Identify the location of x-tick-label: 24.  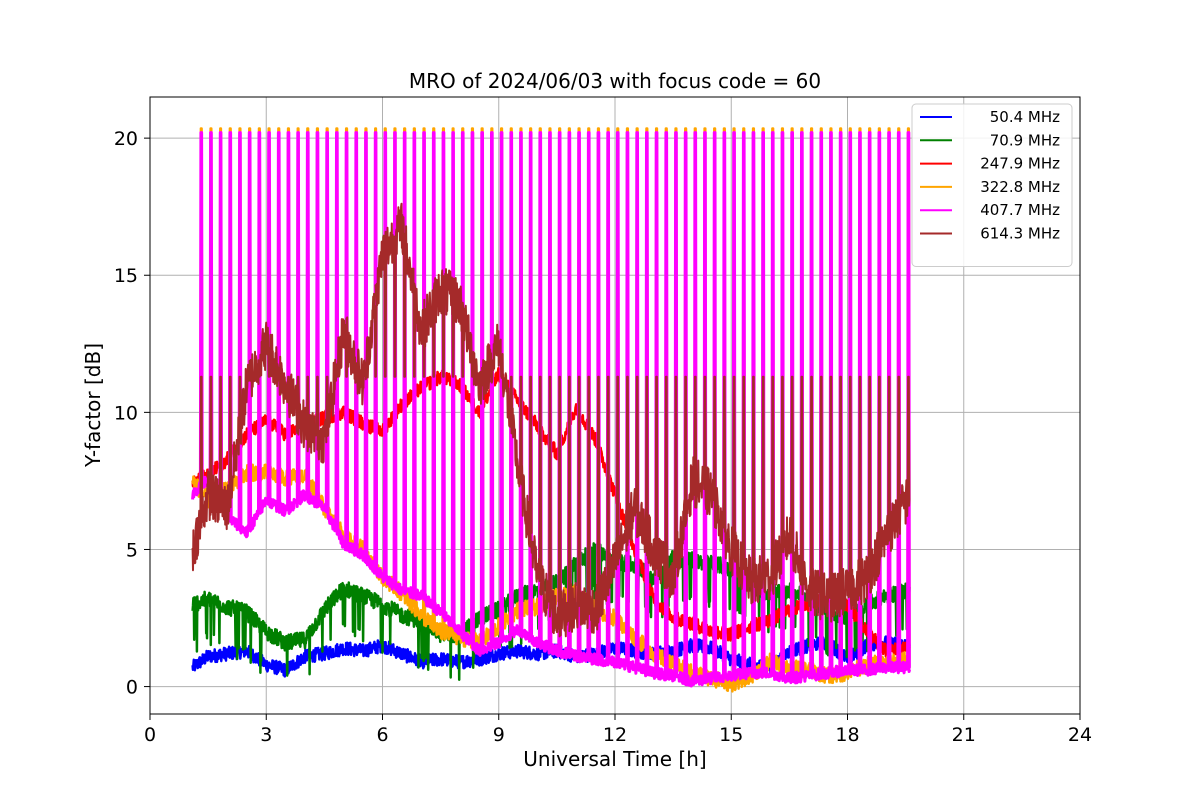
(1080, 735).